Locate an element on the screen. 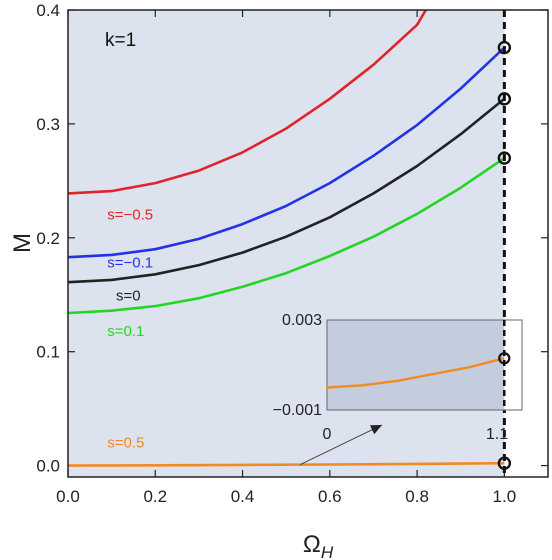 This screenshot has width=552, height=560. x-tick-label: 0.8 is located at coordinates (417, 496).